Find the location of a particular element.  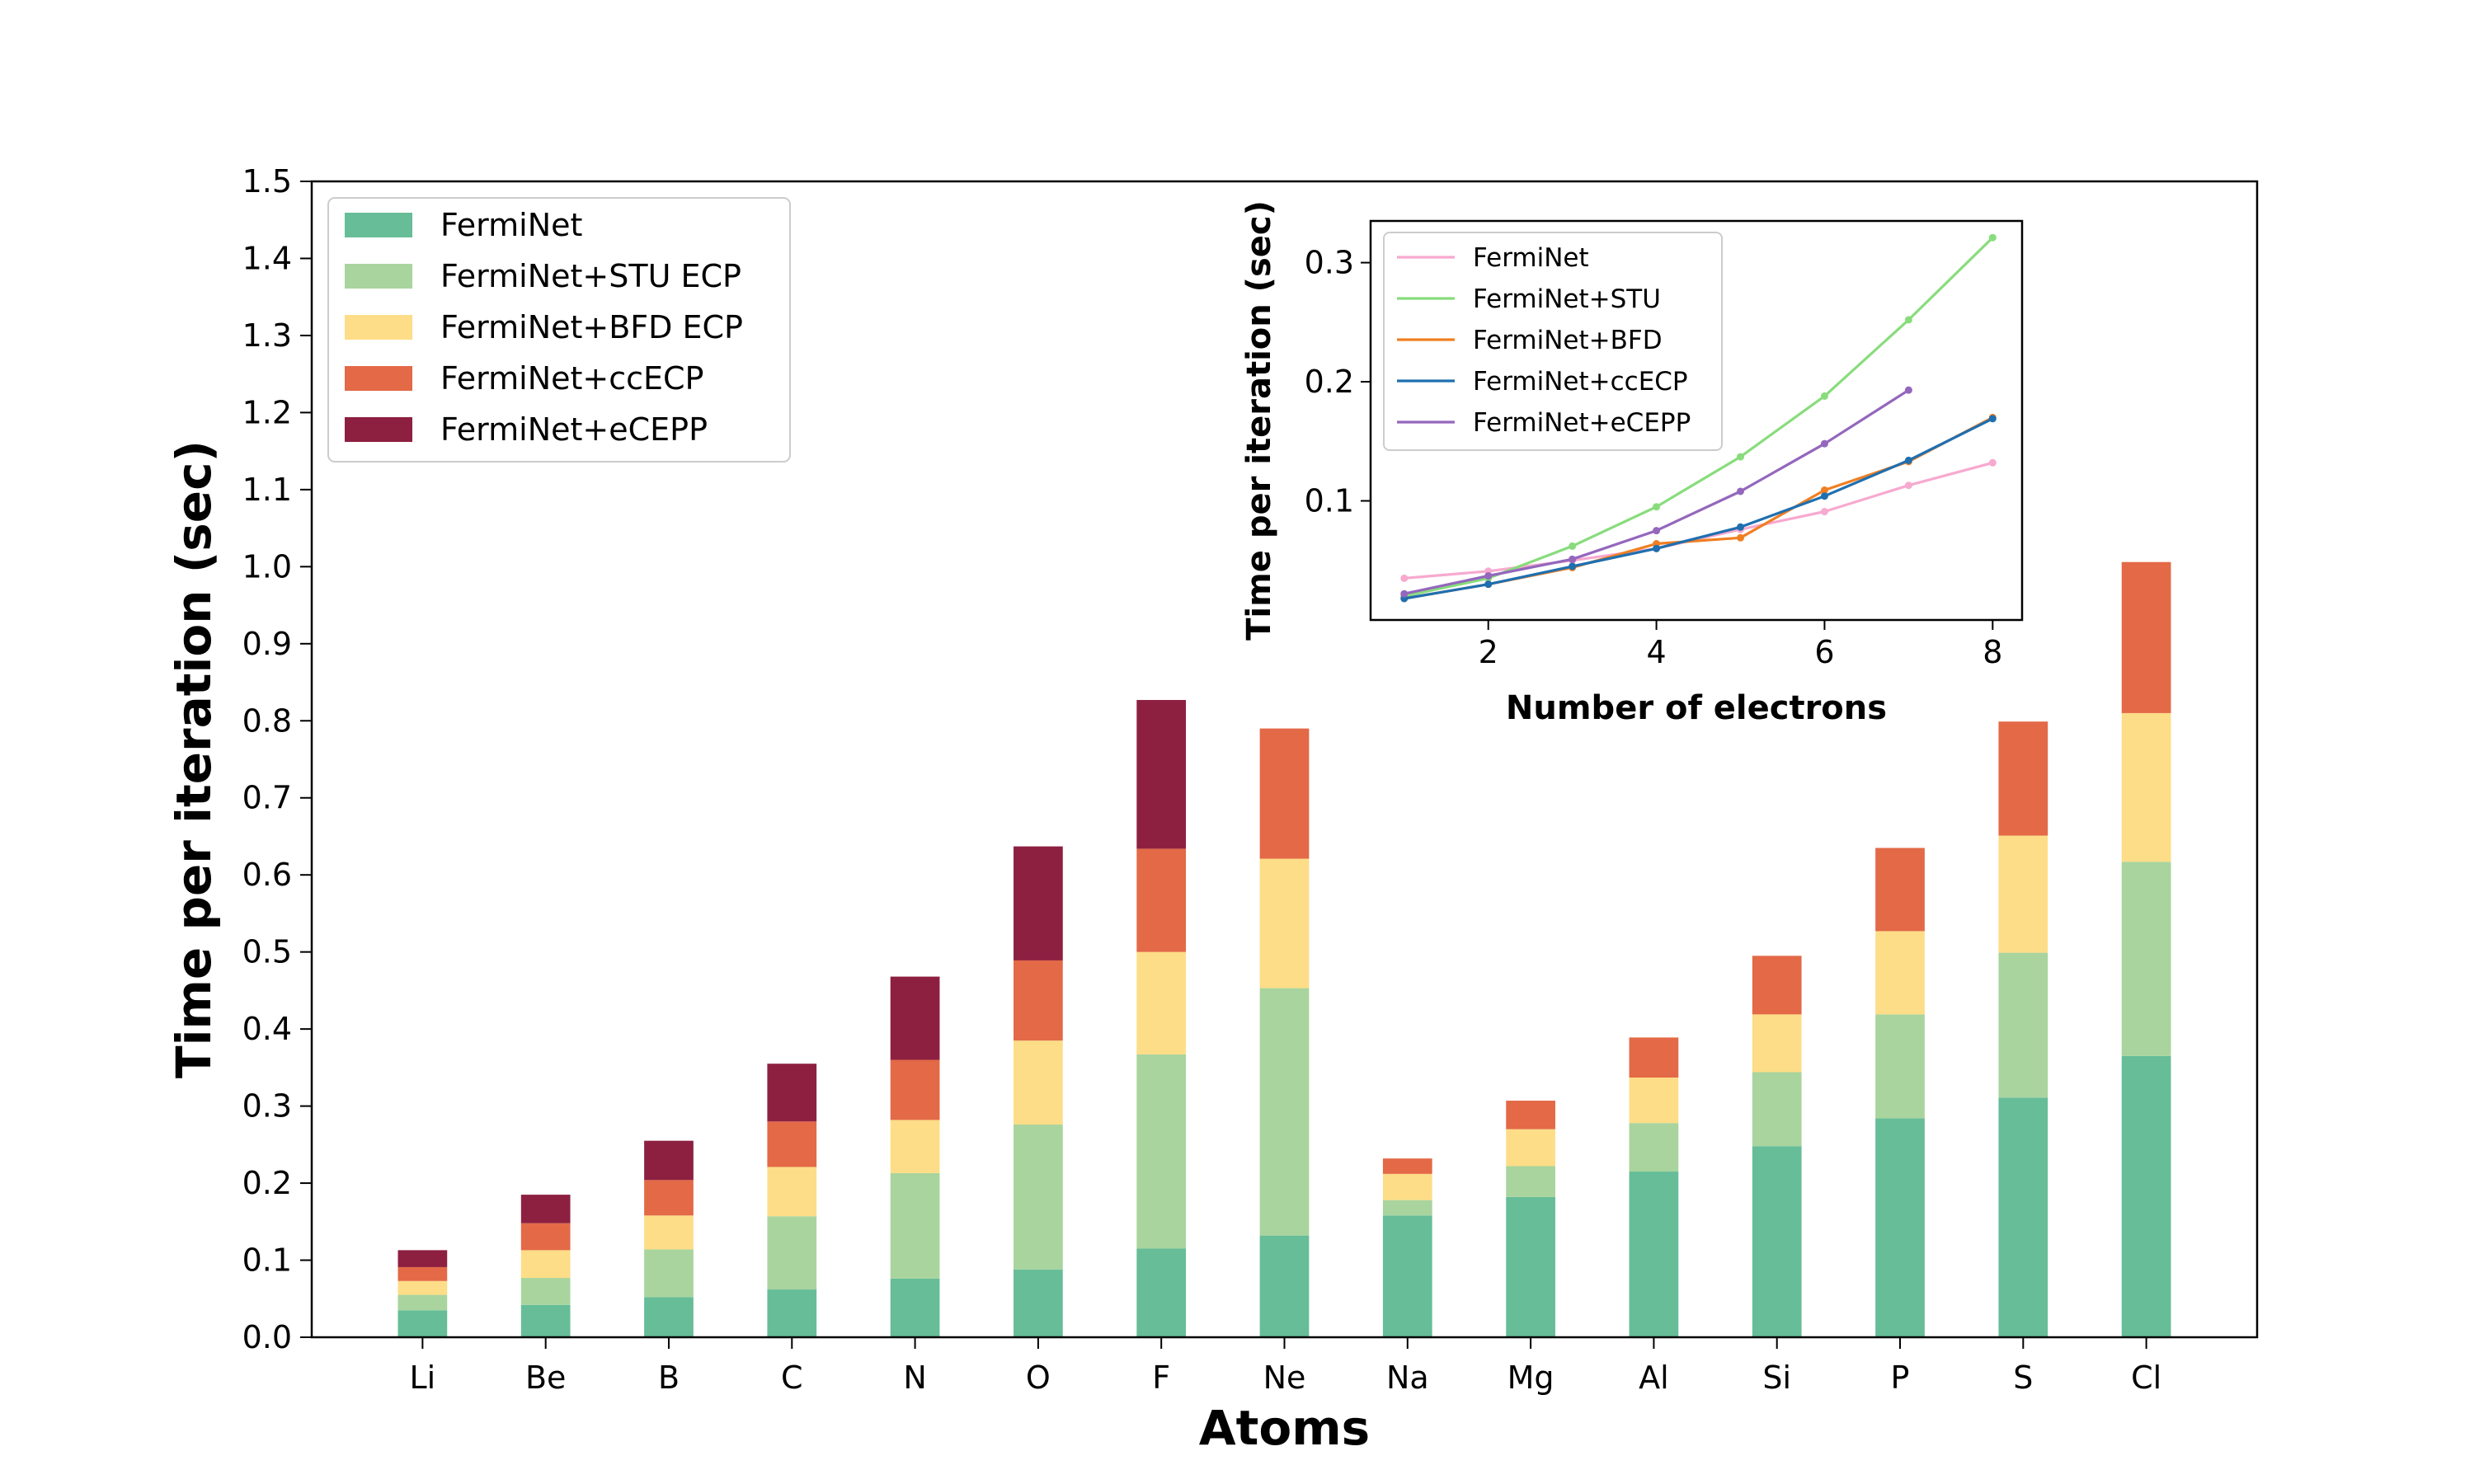

inset-y-axis-label: Time per iteration (sec) is located at coordinates (1259, 420).